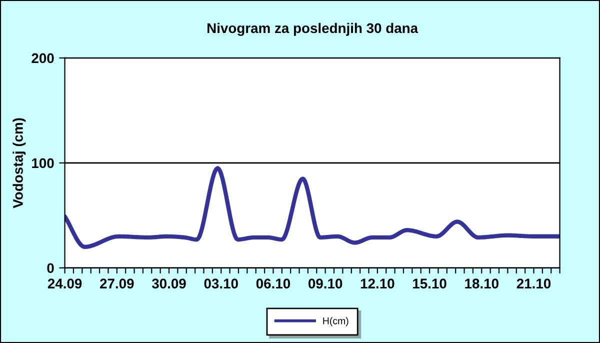  Describe the element at coordinates (377, 283) in the screenshot. I see `x-tick-label: 12.10` at that location.